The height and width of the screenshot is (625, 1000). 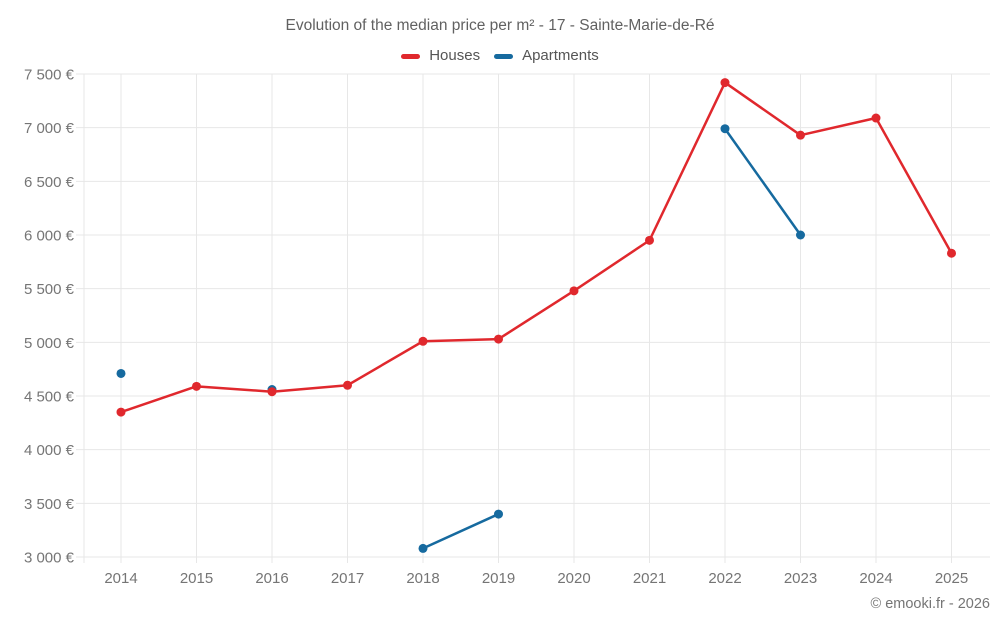 What do you see at coordinates (800, 578) in the screenshot?
I see `x-axis-tick-label: 2023` at bounding box center [800, 578].